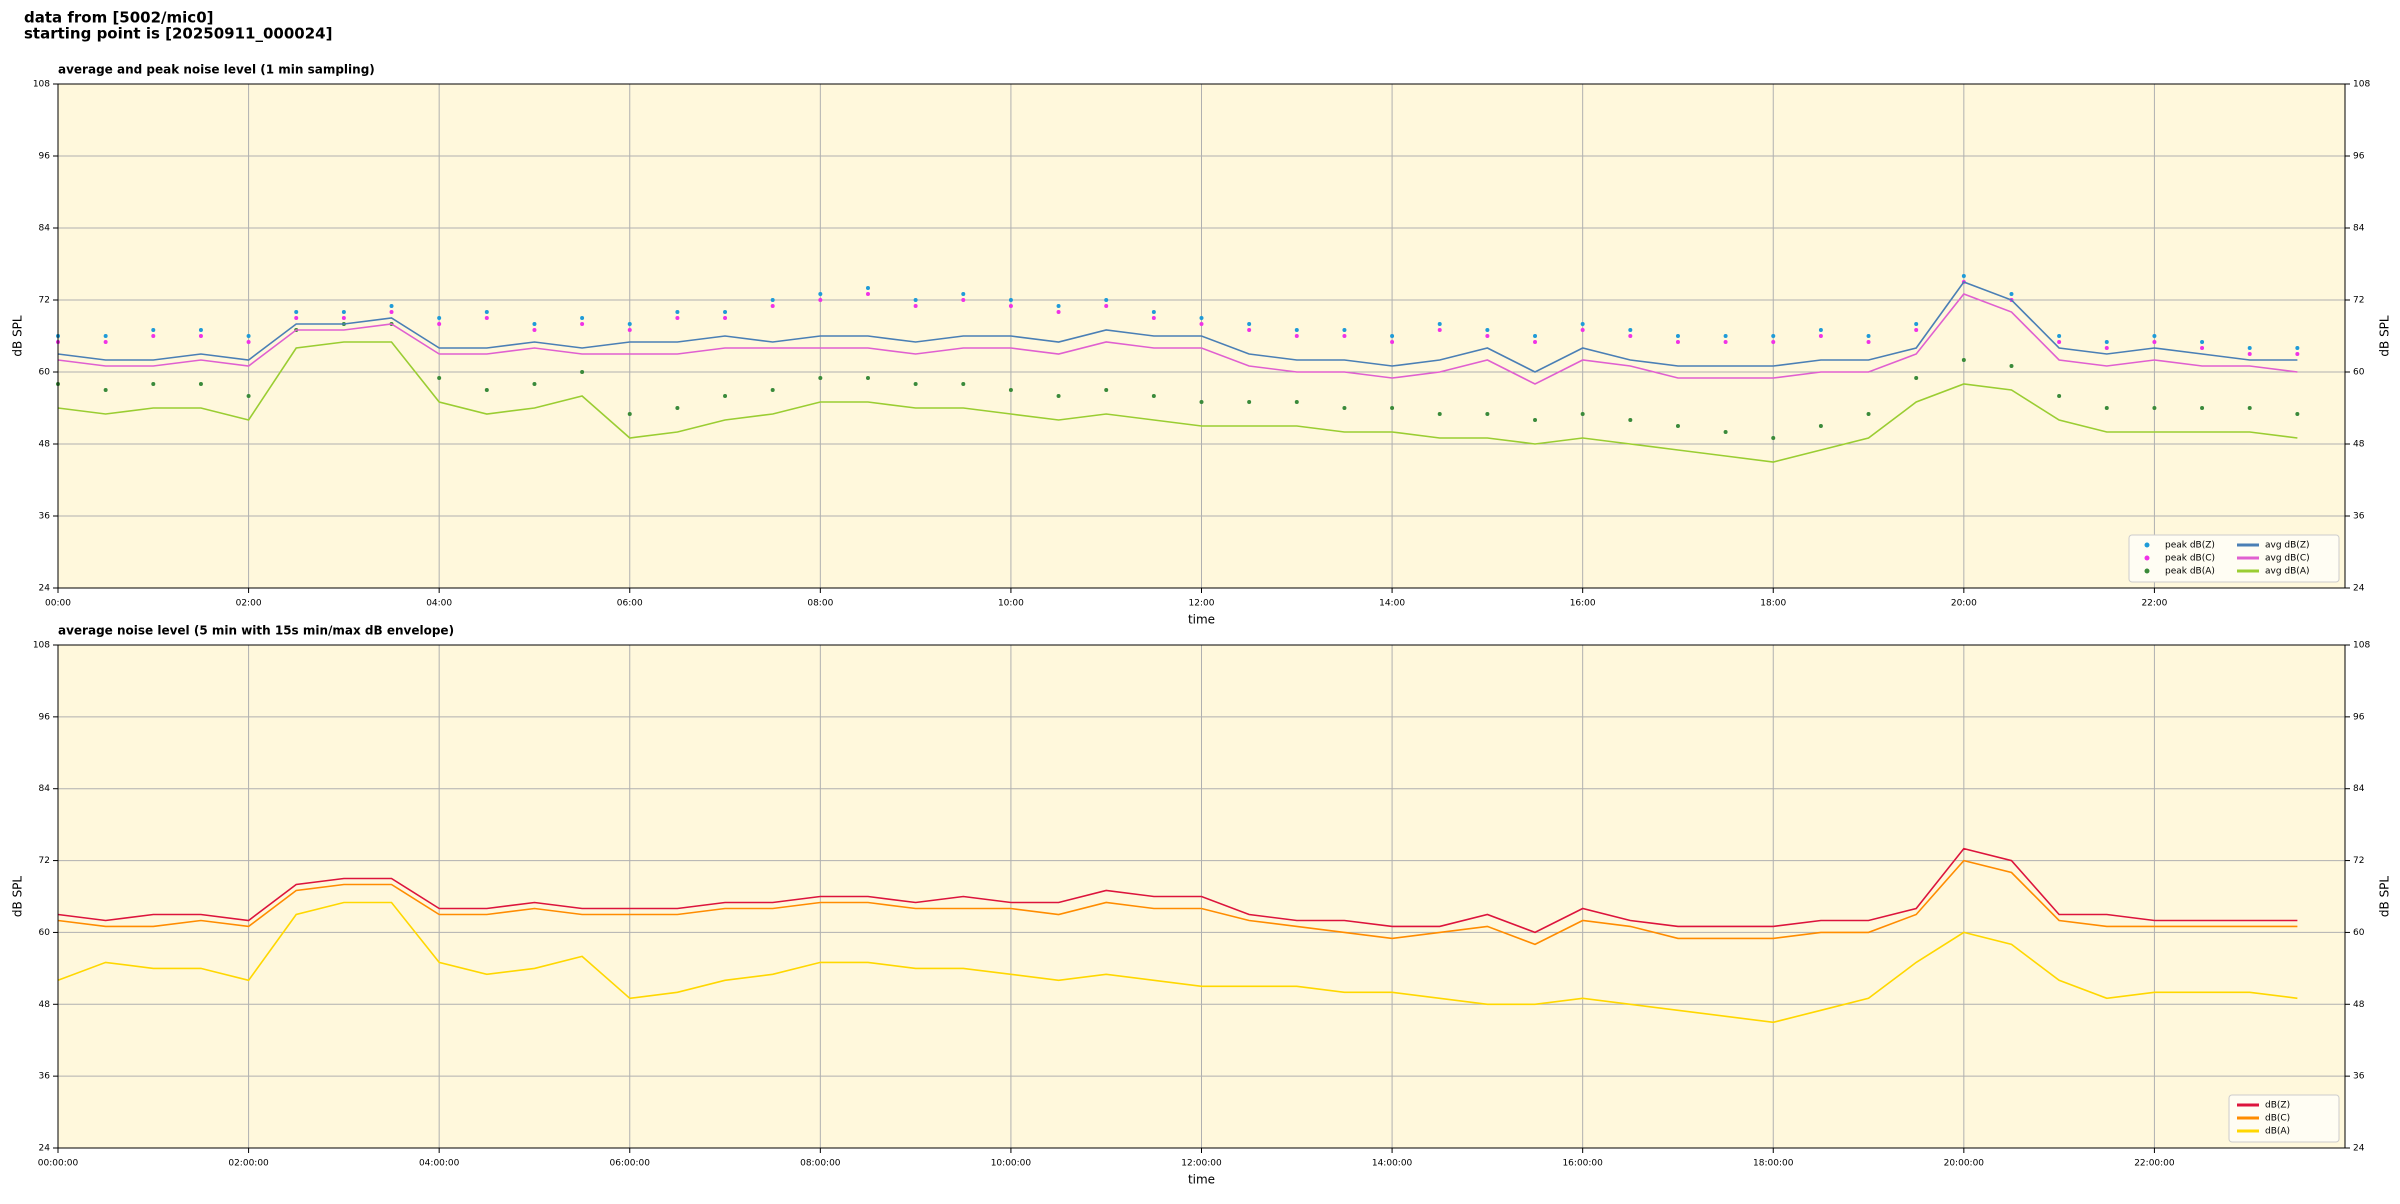 This screenshot has width=2400, height=1204. What do you see at coordinates (41, 646) in the screenshot?
I see `y-tick-label: 108` at bounding box center [41, 646].